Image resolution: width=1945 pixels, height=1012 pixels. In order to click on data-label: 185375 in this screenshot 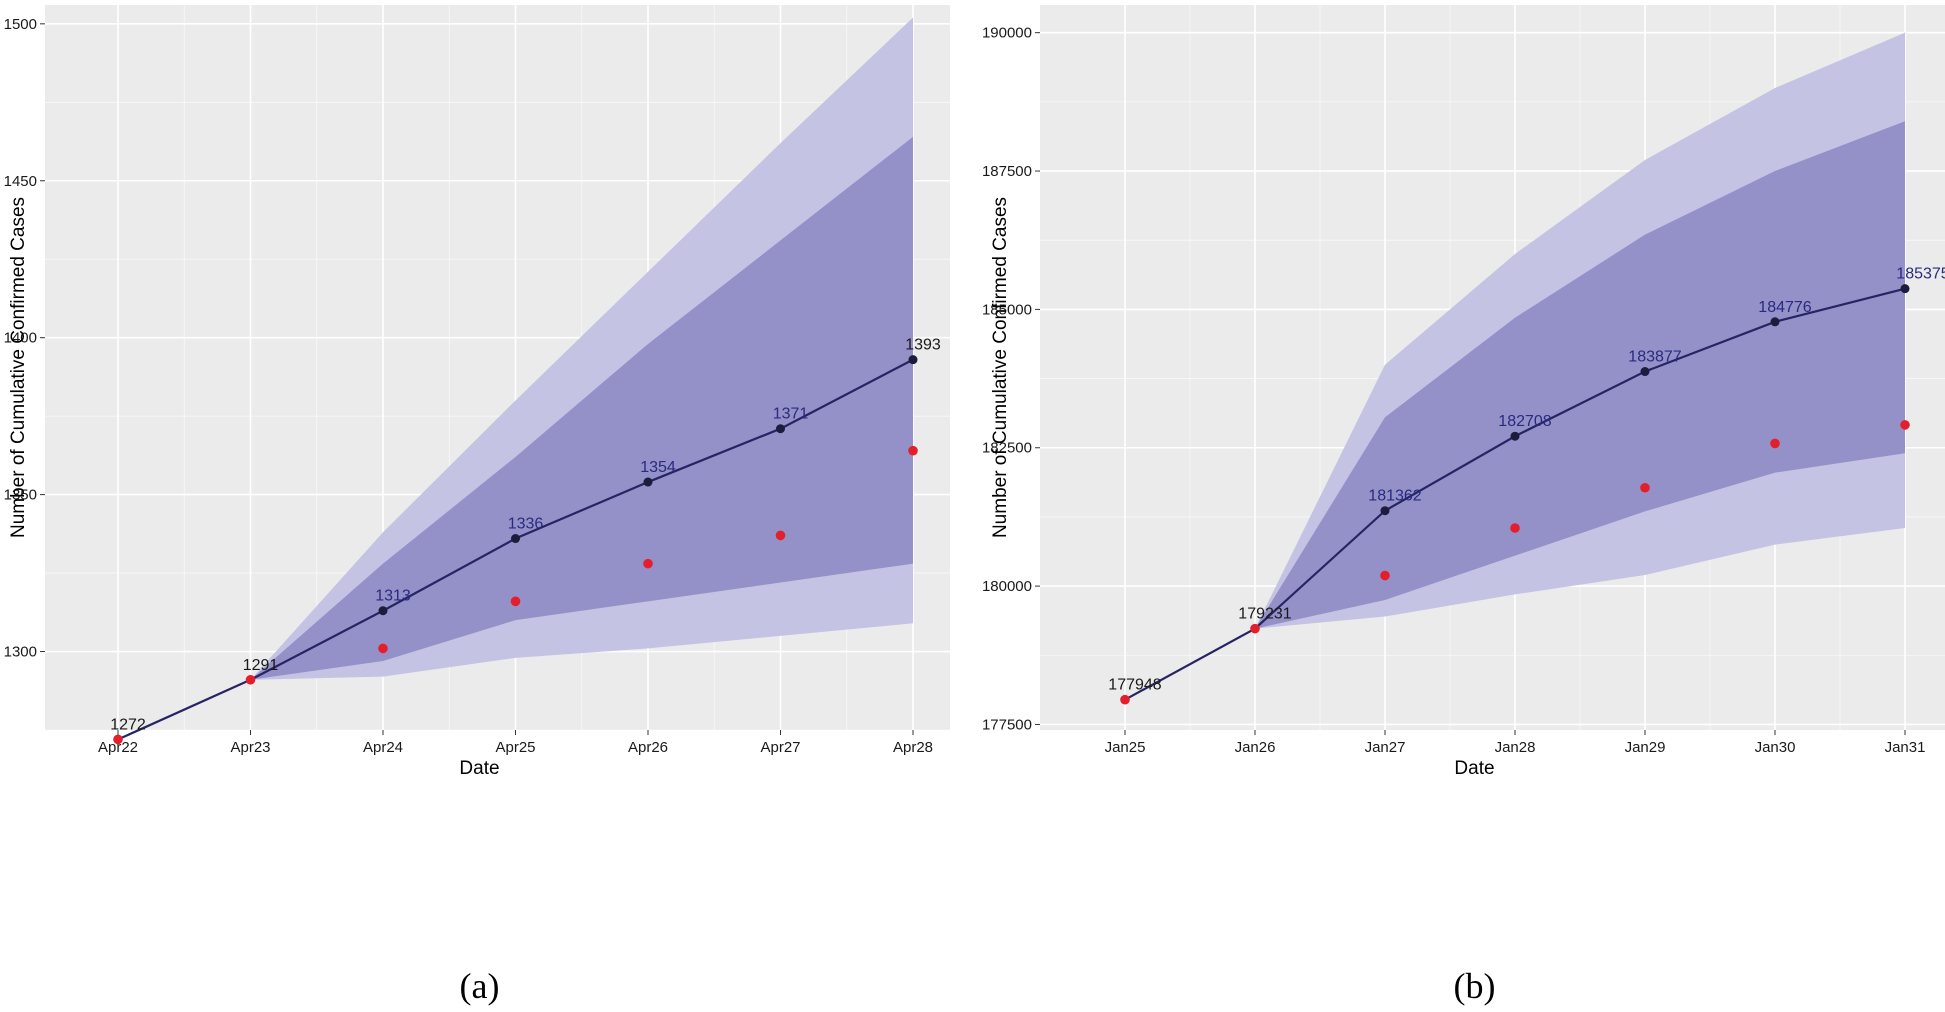, I will do `click(1920, 274)`.